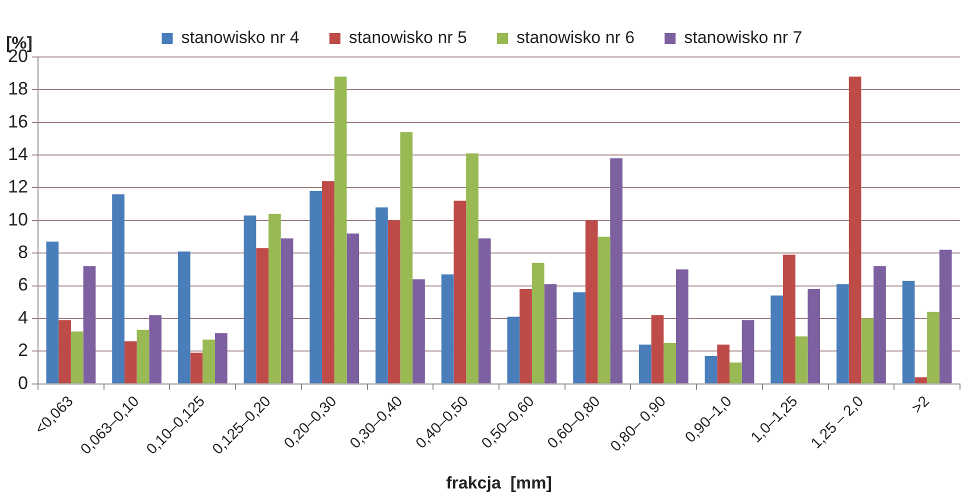 The width and height of the screenshot is (964, 502). Describe the element at coordinates (18, 186) in the screenshot. I see `y-tick-label: 12` at that location.